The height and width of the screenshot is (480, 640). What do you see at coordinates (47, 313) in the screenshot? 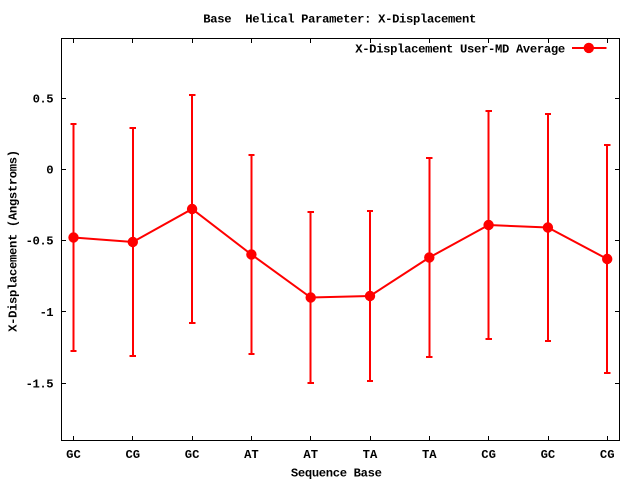
I see `svg-text: -1` at bounding box center [47, 313].